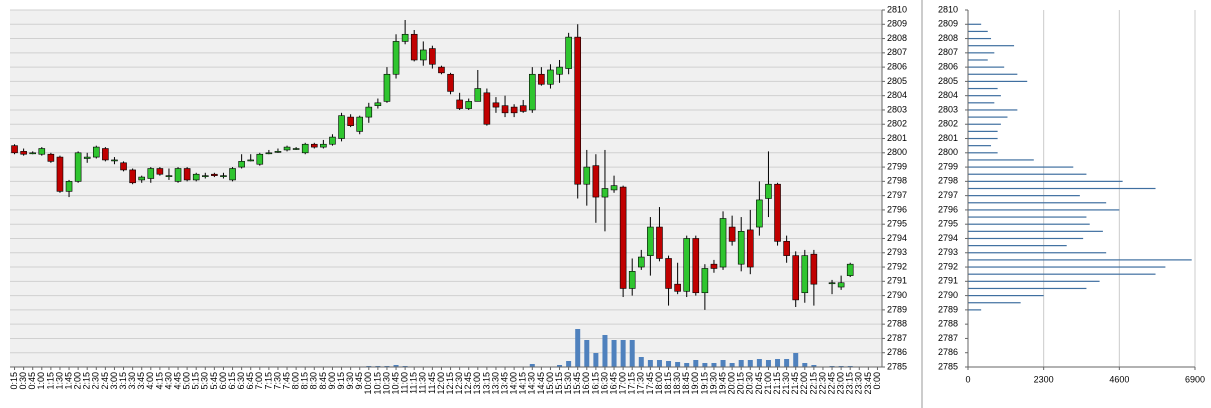 This screenshot has width=1211, height=408. What do you see at coordinates (897, 352) in the screenshot?
I see `y-tick-label: 2786` at bounding box center [897, 352].